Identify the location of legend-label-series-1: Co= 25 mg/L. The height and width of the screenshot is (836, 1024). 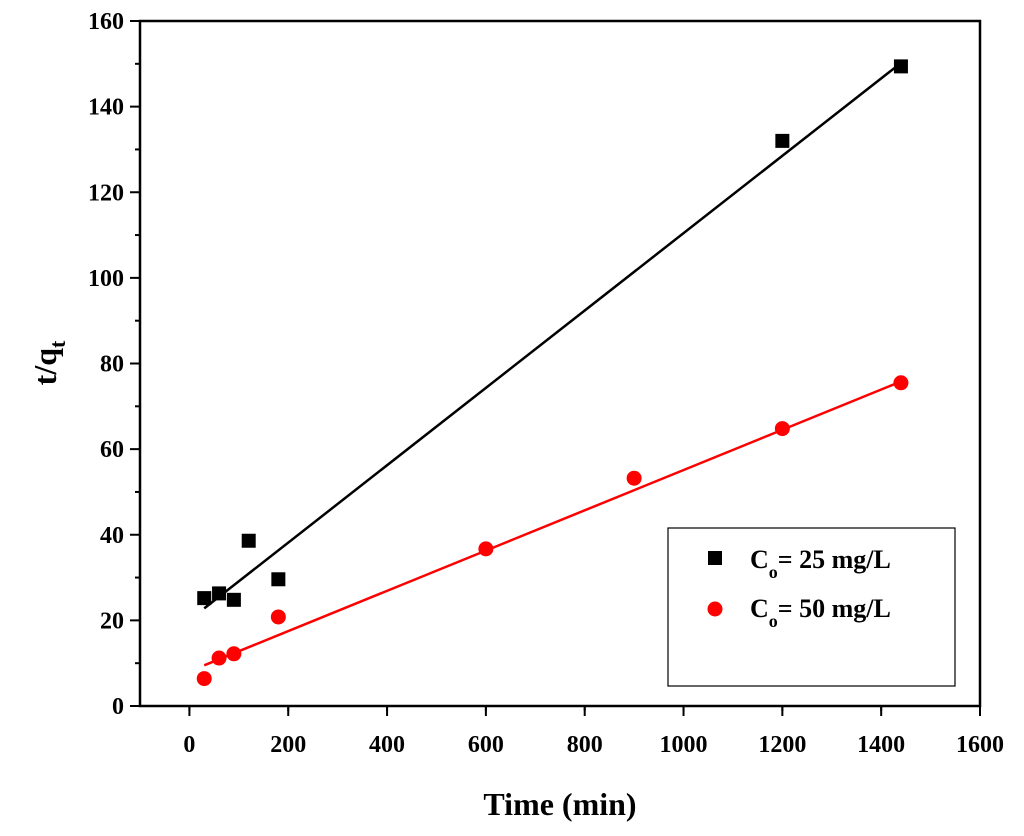
(820, 563).